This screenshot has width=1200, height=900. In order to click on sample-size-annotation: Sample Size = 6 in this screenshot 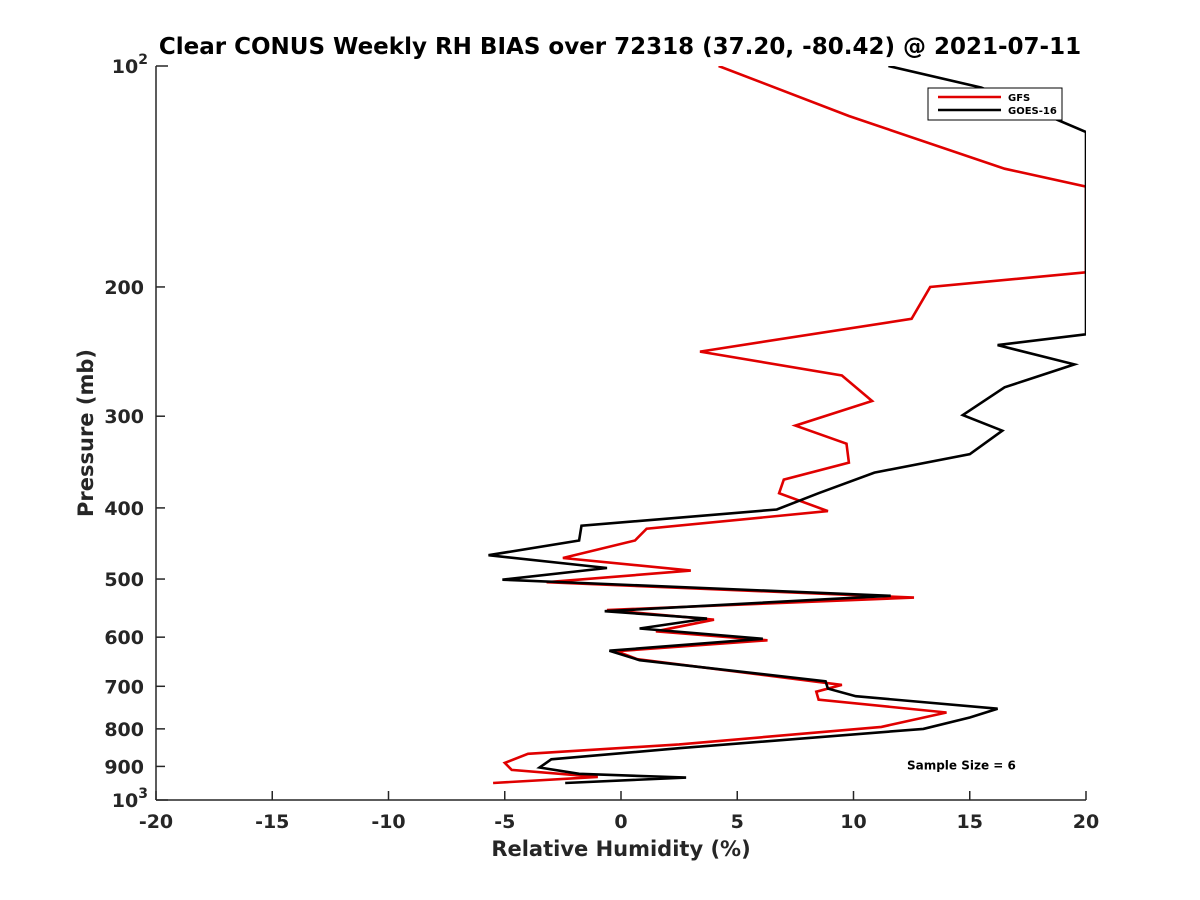, I will do `click(961, 766)`.